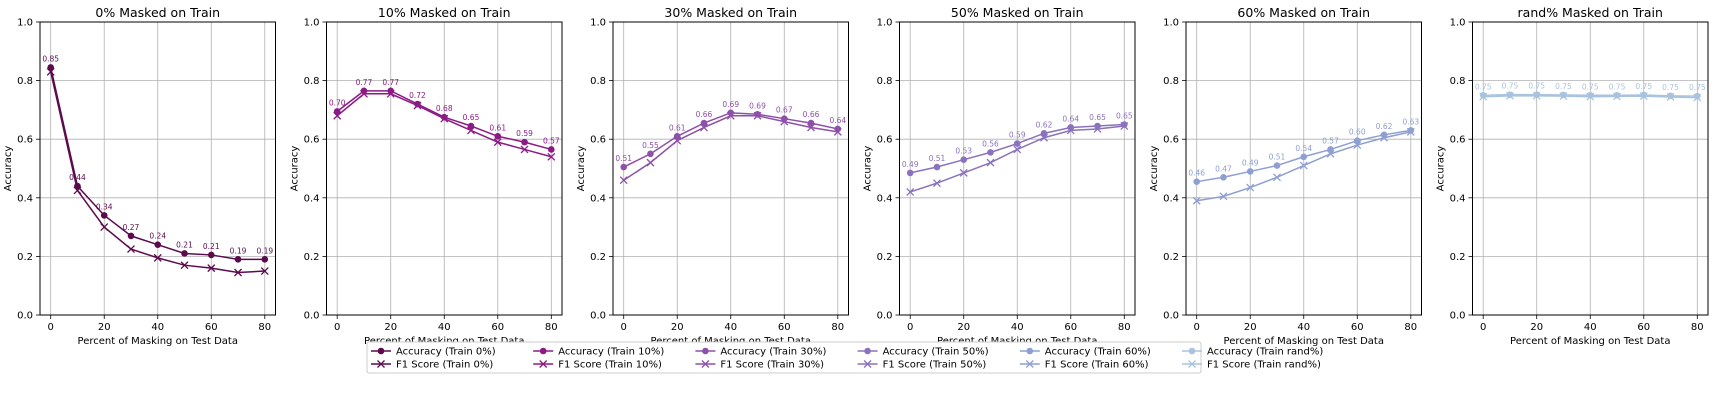 Image resolution: width=1720 pixels, height=416 pixels. What do you see at coordinates (25, 198) in the screenshot?
I see `y-tick-label: 0.4` at bounding box center [25, 198].